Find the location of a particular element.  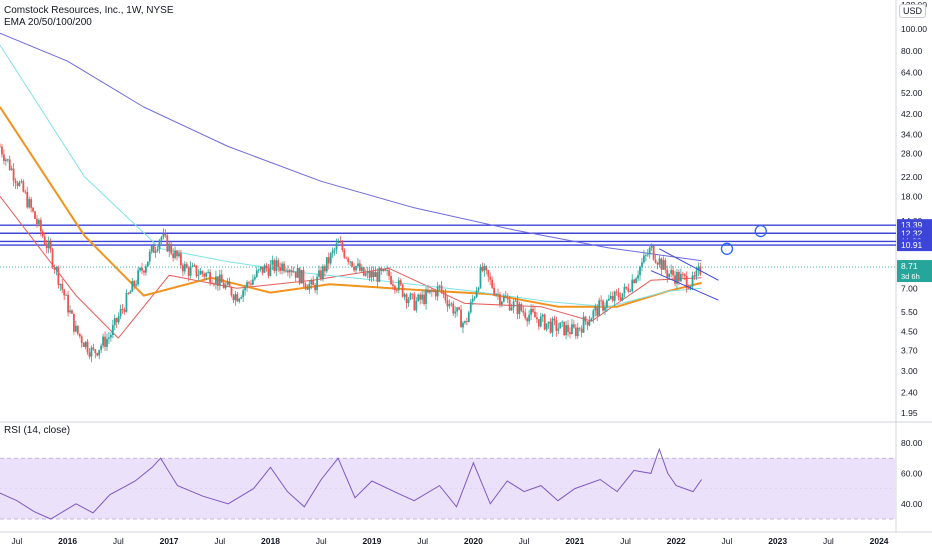

countdown-text: 3d 6h is located at coordinates (910, 276).